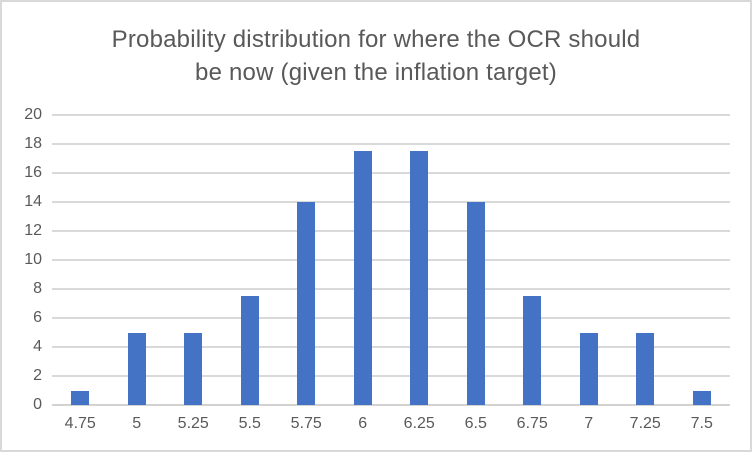 The image size is (752, 452). What do you see at coordinates (363, 423) in the screenshot?
I see `x-axis-tick-label: 6` at bounding box center [363, 423].